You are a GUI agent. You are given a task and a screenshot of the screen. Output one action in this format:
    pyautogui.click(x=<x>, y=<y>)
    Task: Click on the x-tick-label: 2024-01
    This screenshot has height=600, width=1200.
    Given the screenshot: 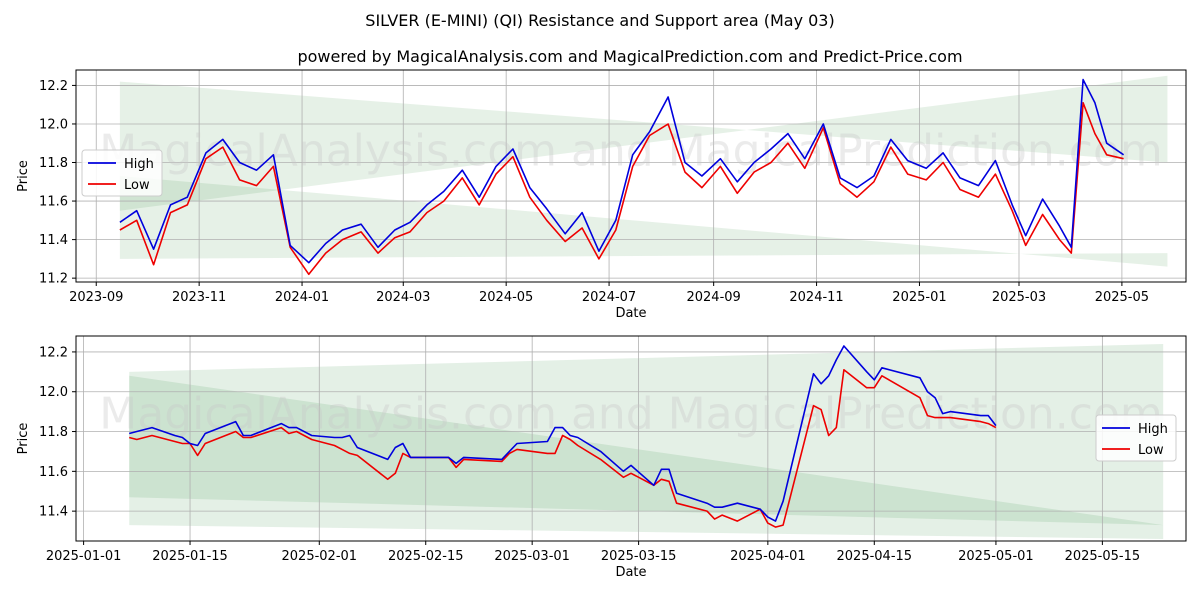 What is the action you would take?
    pyautogui.click(x=302, y=297)
    